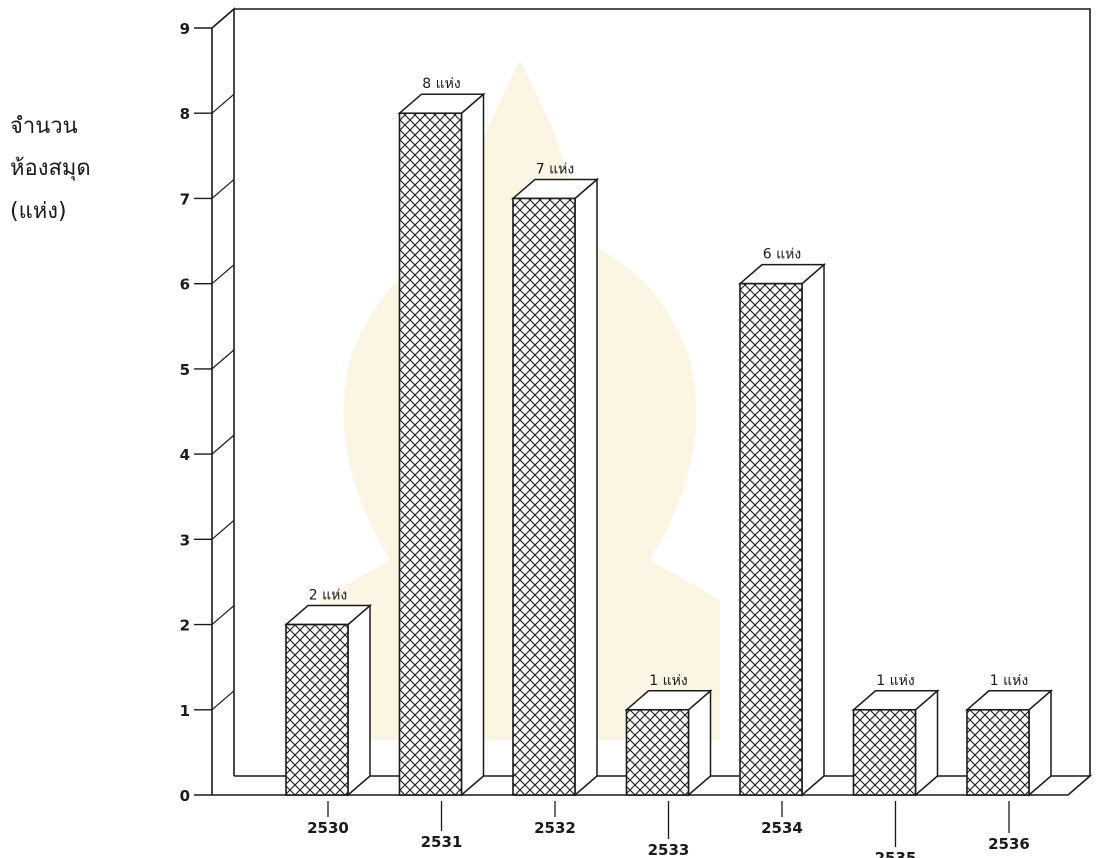  What do you see at coordinates (223, 401) in the screenshot?
I see `left-wall` at bounding box center [223, 401].